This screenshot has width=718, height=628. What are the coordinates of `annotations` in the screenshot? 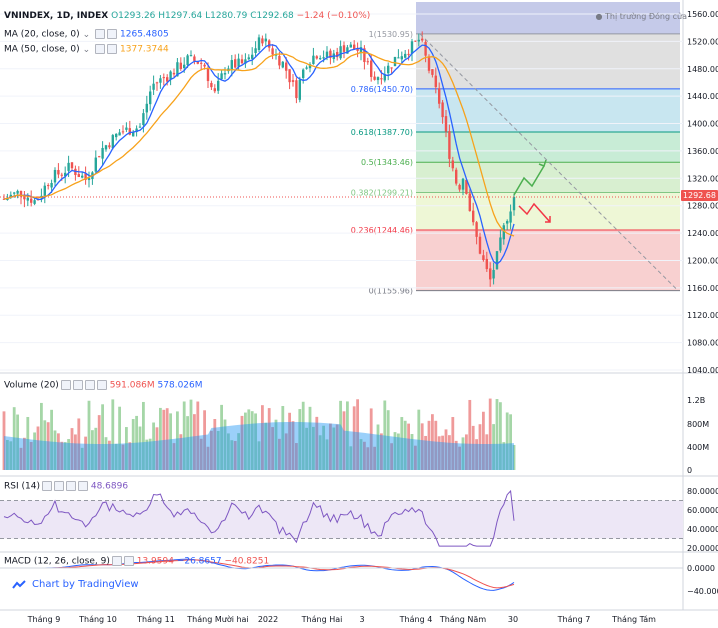 It's located at (549, 162).